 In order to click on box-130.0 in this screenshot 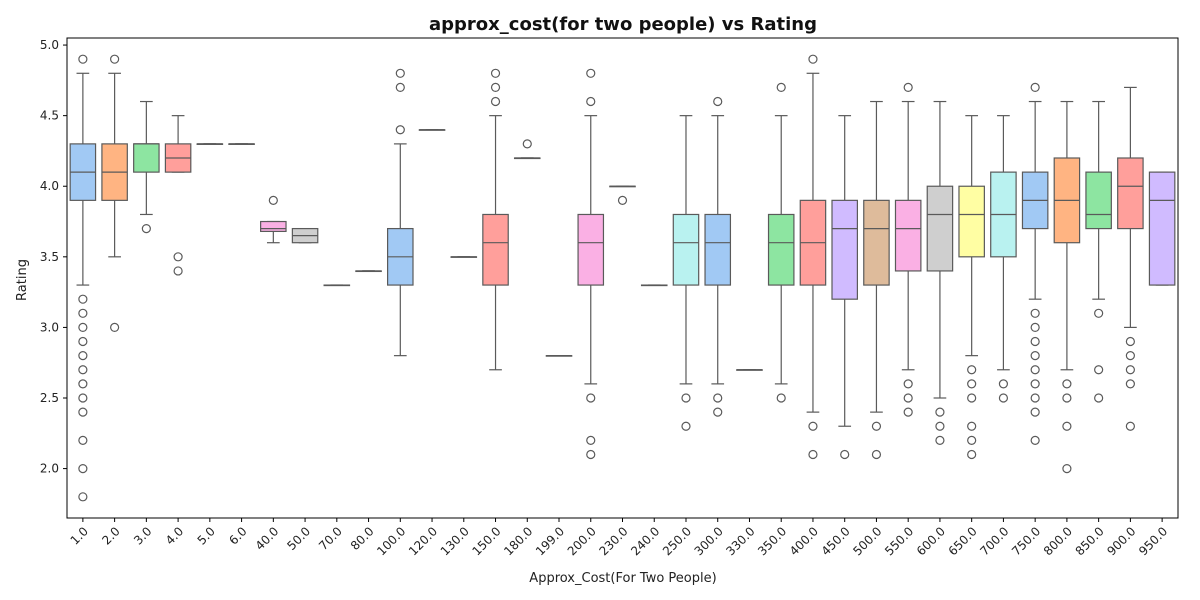, I will do `click(464, 257)`.